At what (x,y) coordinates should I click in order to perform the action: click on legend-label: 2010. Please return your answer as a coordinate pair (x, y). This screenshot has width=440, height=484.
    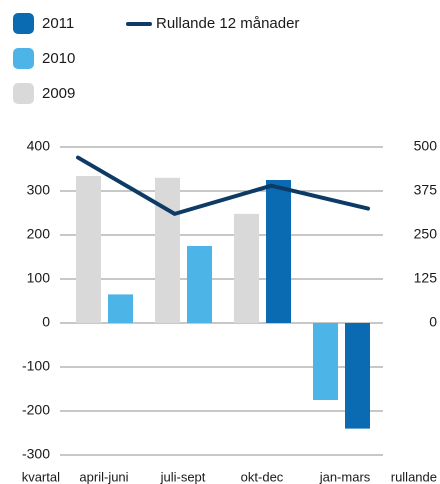
    Looking at the image, I should click on (58, 58).